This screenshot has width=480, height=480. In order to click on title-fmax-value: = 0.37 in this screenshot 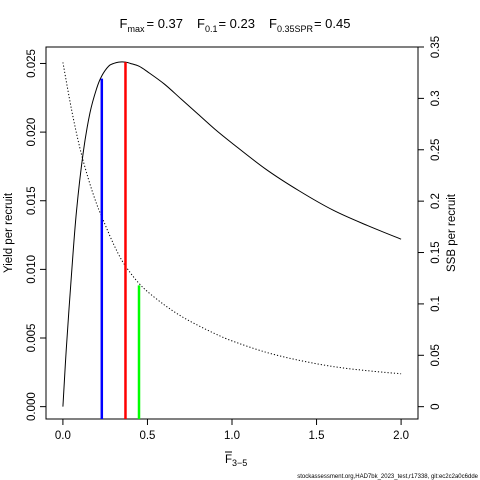, I will do `click(164, 23)`.